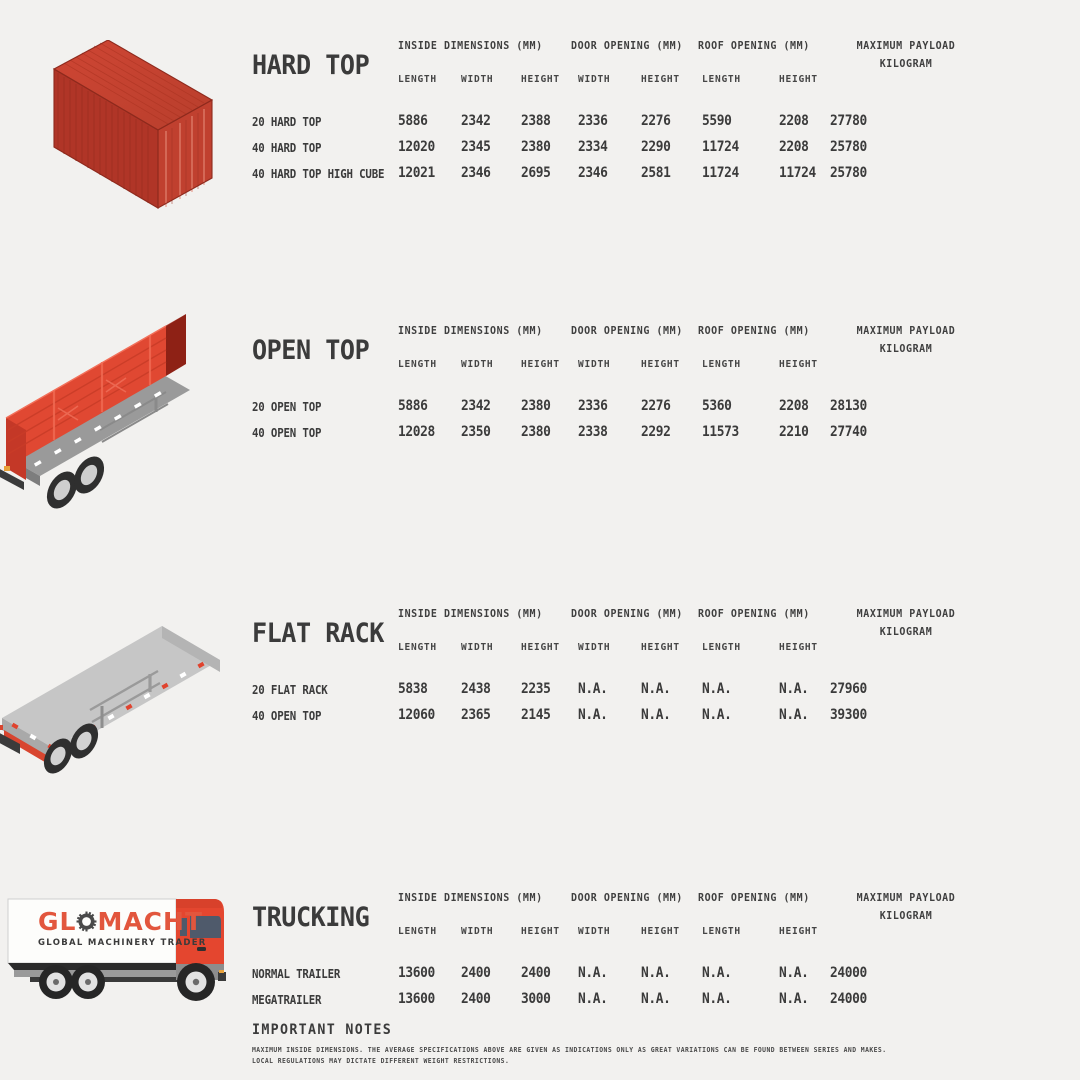 The image size is (1080, 1080). Describe the element at coordinates (287, 999) in the screenshot. I see `row-label: MEGATRAILER` at that location.